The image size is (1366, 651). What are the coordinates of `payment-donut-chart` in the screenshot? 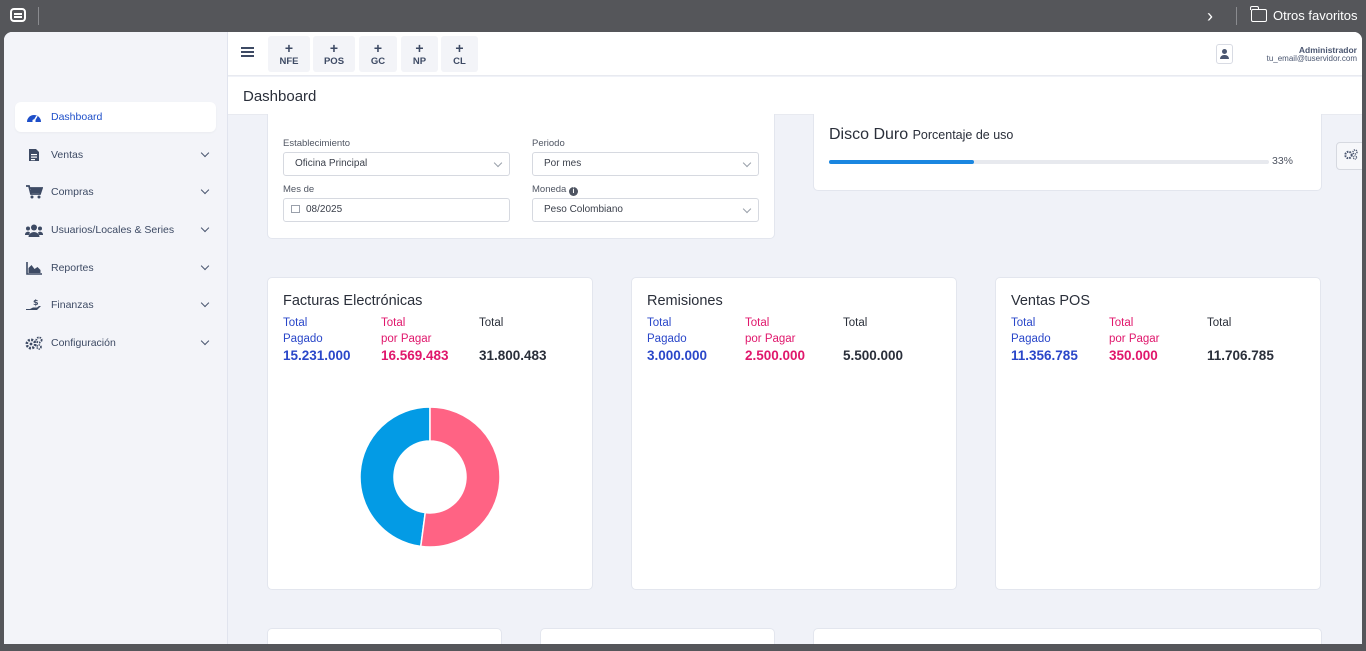 It's located at (430, 477).